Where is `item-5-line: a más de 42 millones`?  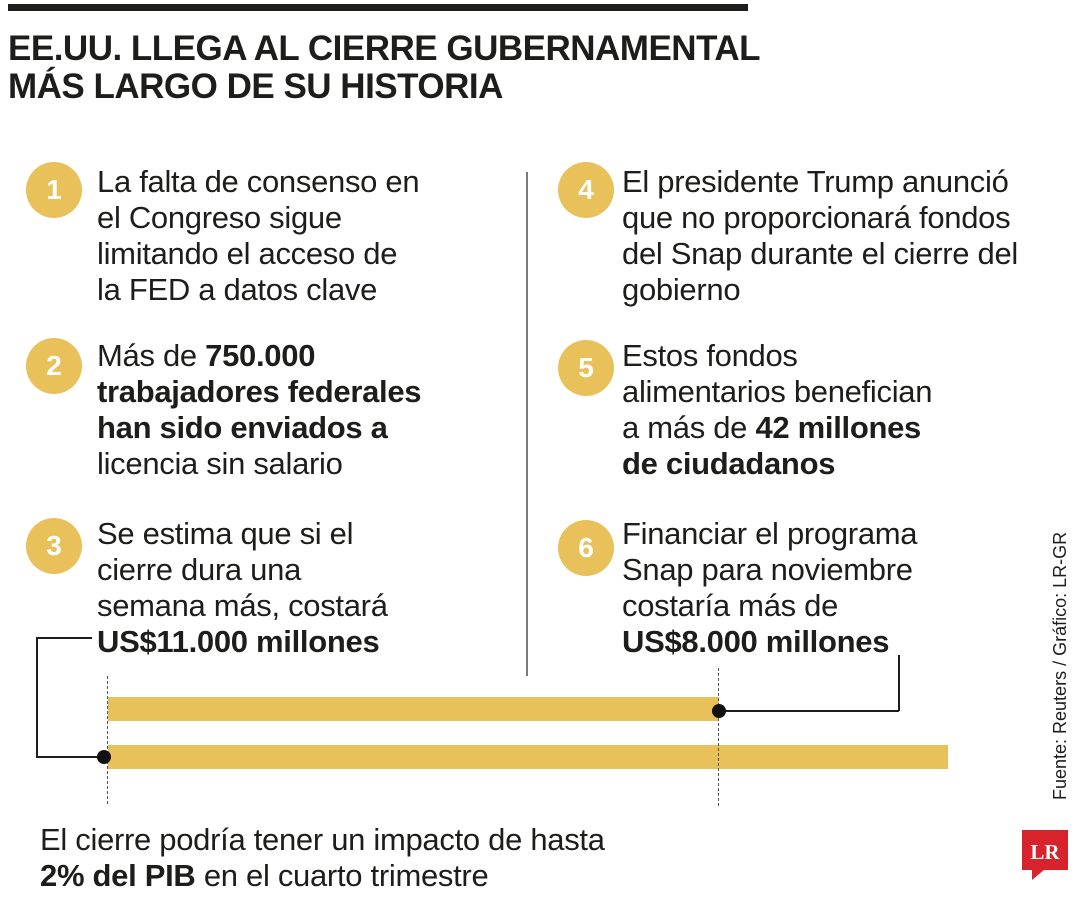 item-5-line: a más de 42 millones is located at coordinates (777, 428).